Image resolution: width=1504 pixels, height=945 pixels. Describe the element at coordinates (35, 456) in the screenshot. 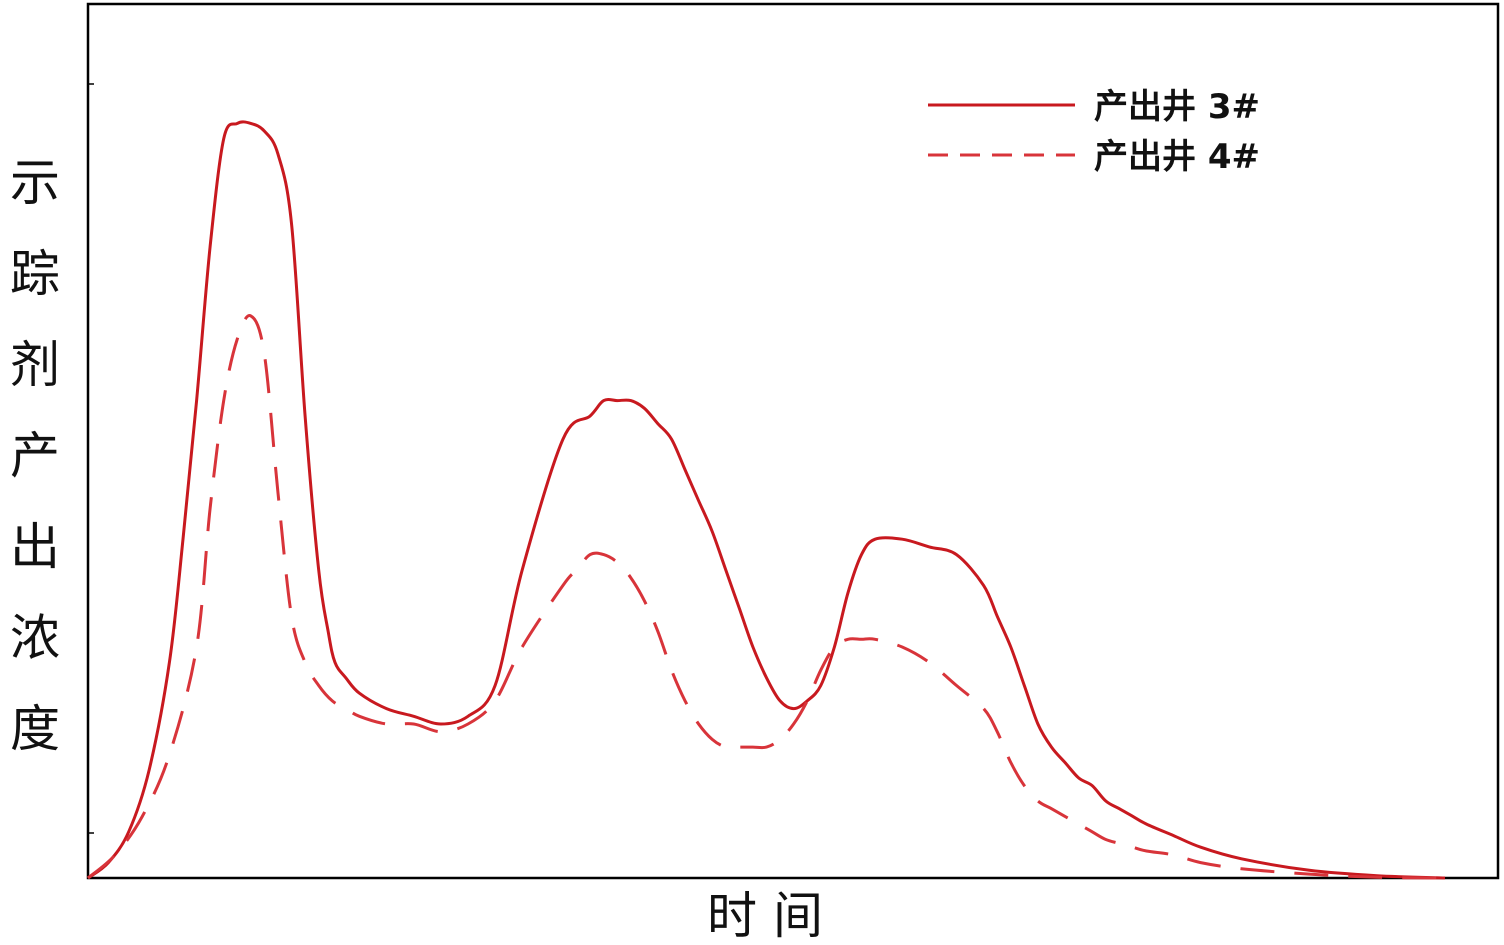

I see `y-axis-label-char: 产` at that location.